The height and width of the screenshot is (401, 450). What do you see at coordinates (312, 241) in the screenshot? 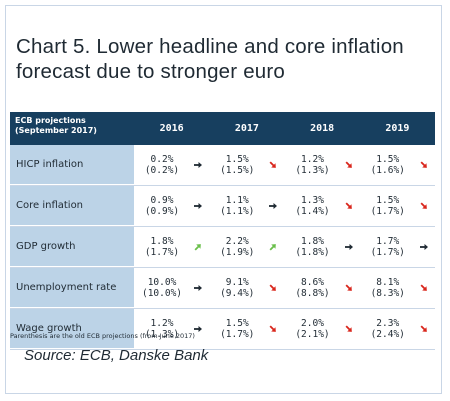
I see `new-projection-value: 1.8%` at bounding box center [312, 241].